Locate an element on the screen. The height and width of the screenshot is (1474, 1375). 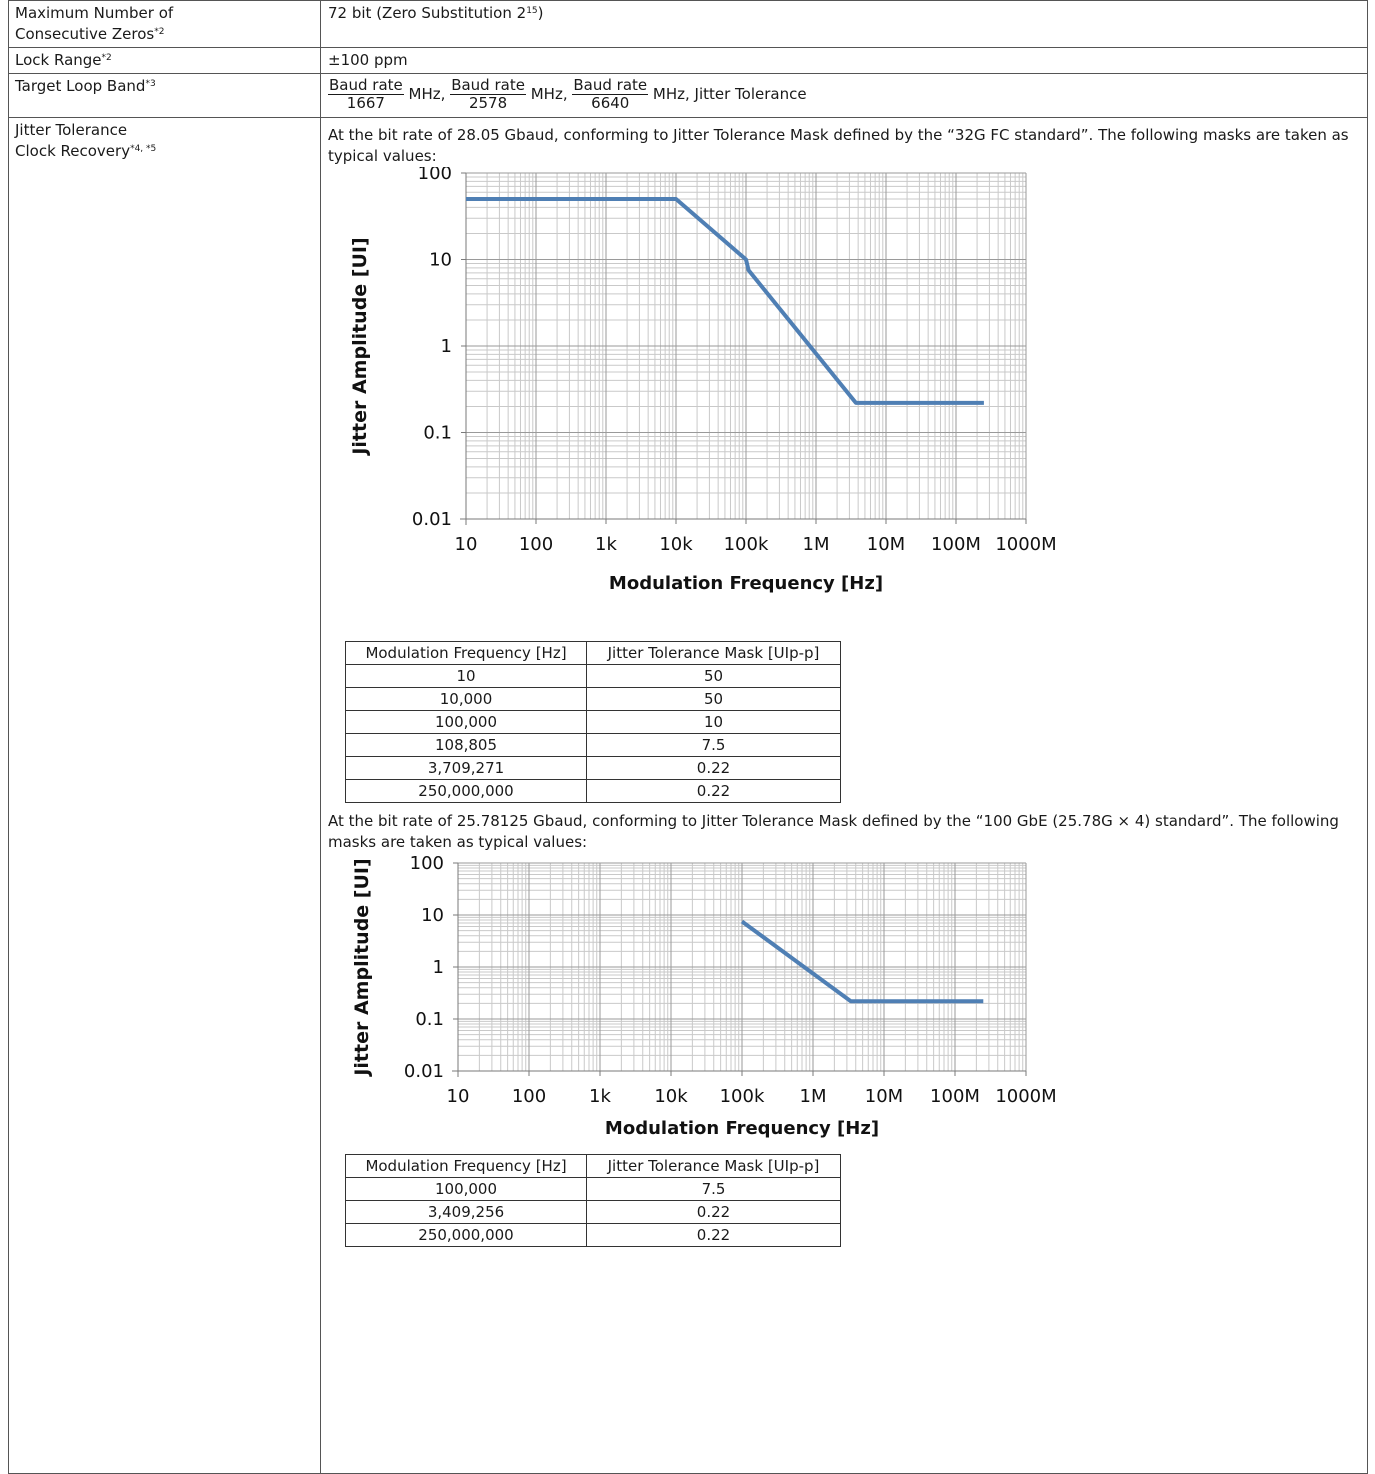
value-text: ) is located at coordinates (540, 13).